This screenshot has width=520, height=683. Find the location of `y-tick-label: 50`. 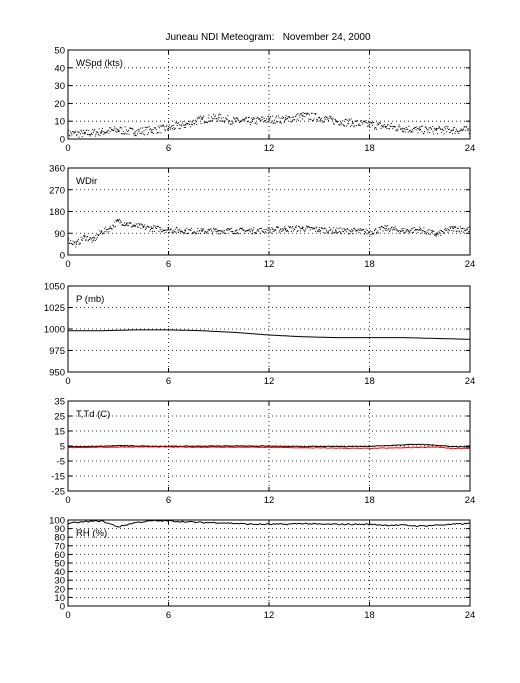

y-tick-label: 50 is located at coordinates (59, 51).